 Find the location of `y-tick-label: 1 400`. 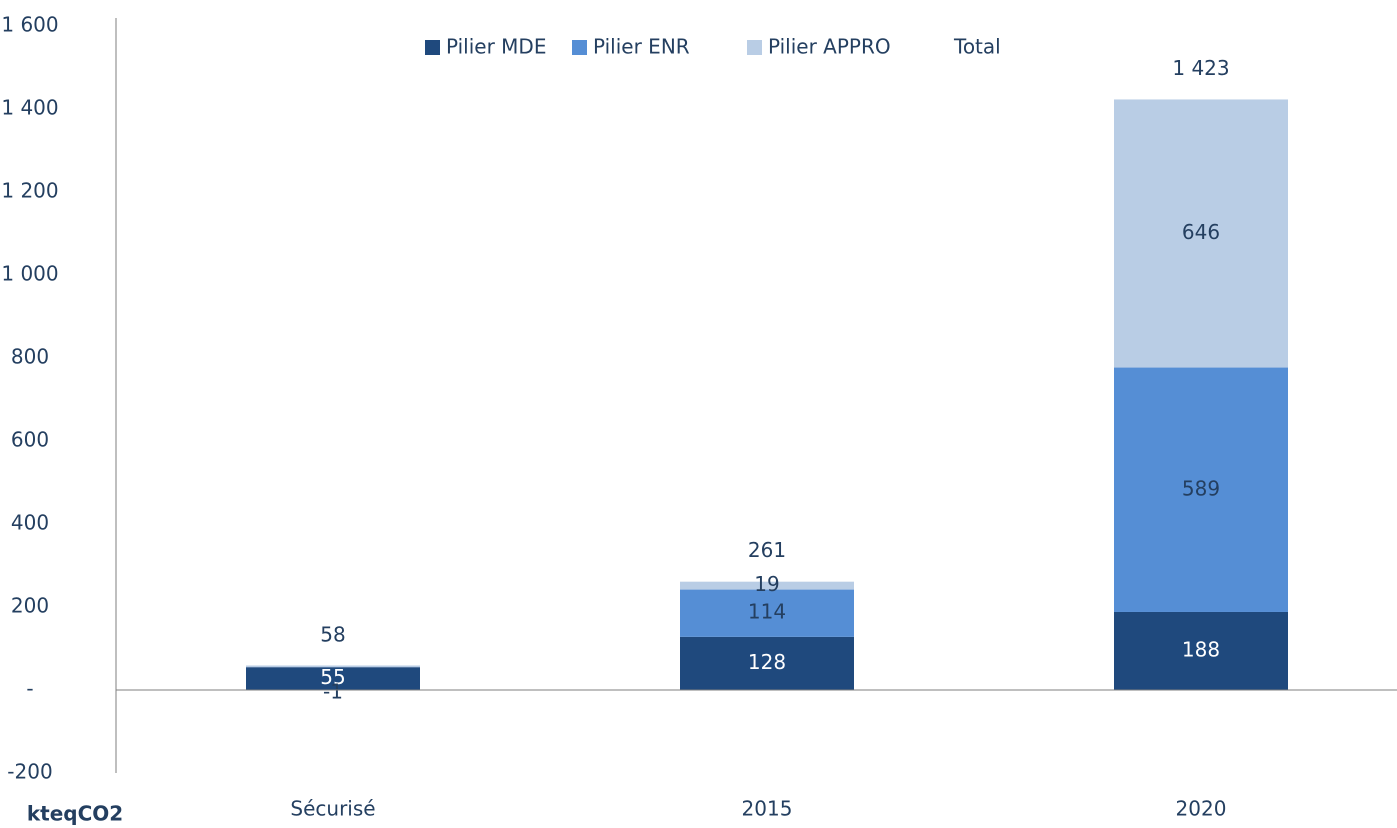

y-tick-label: 1 400 is located at coordinates (29, 108).